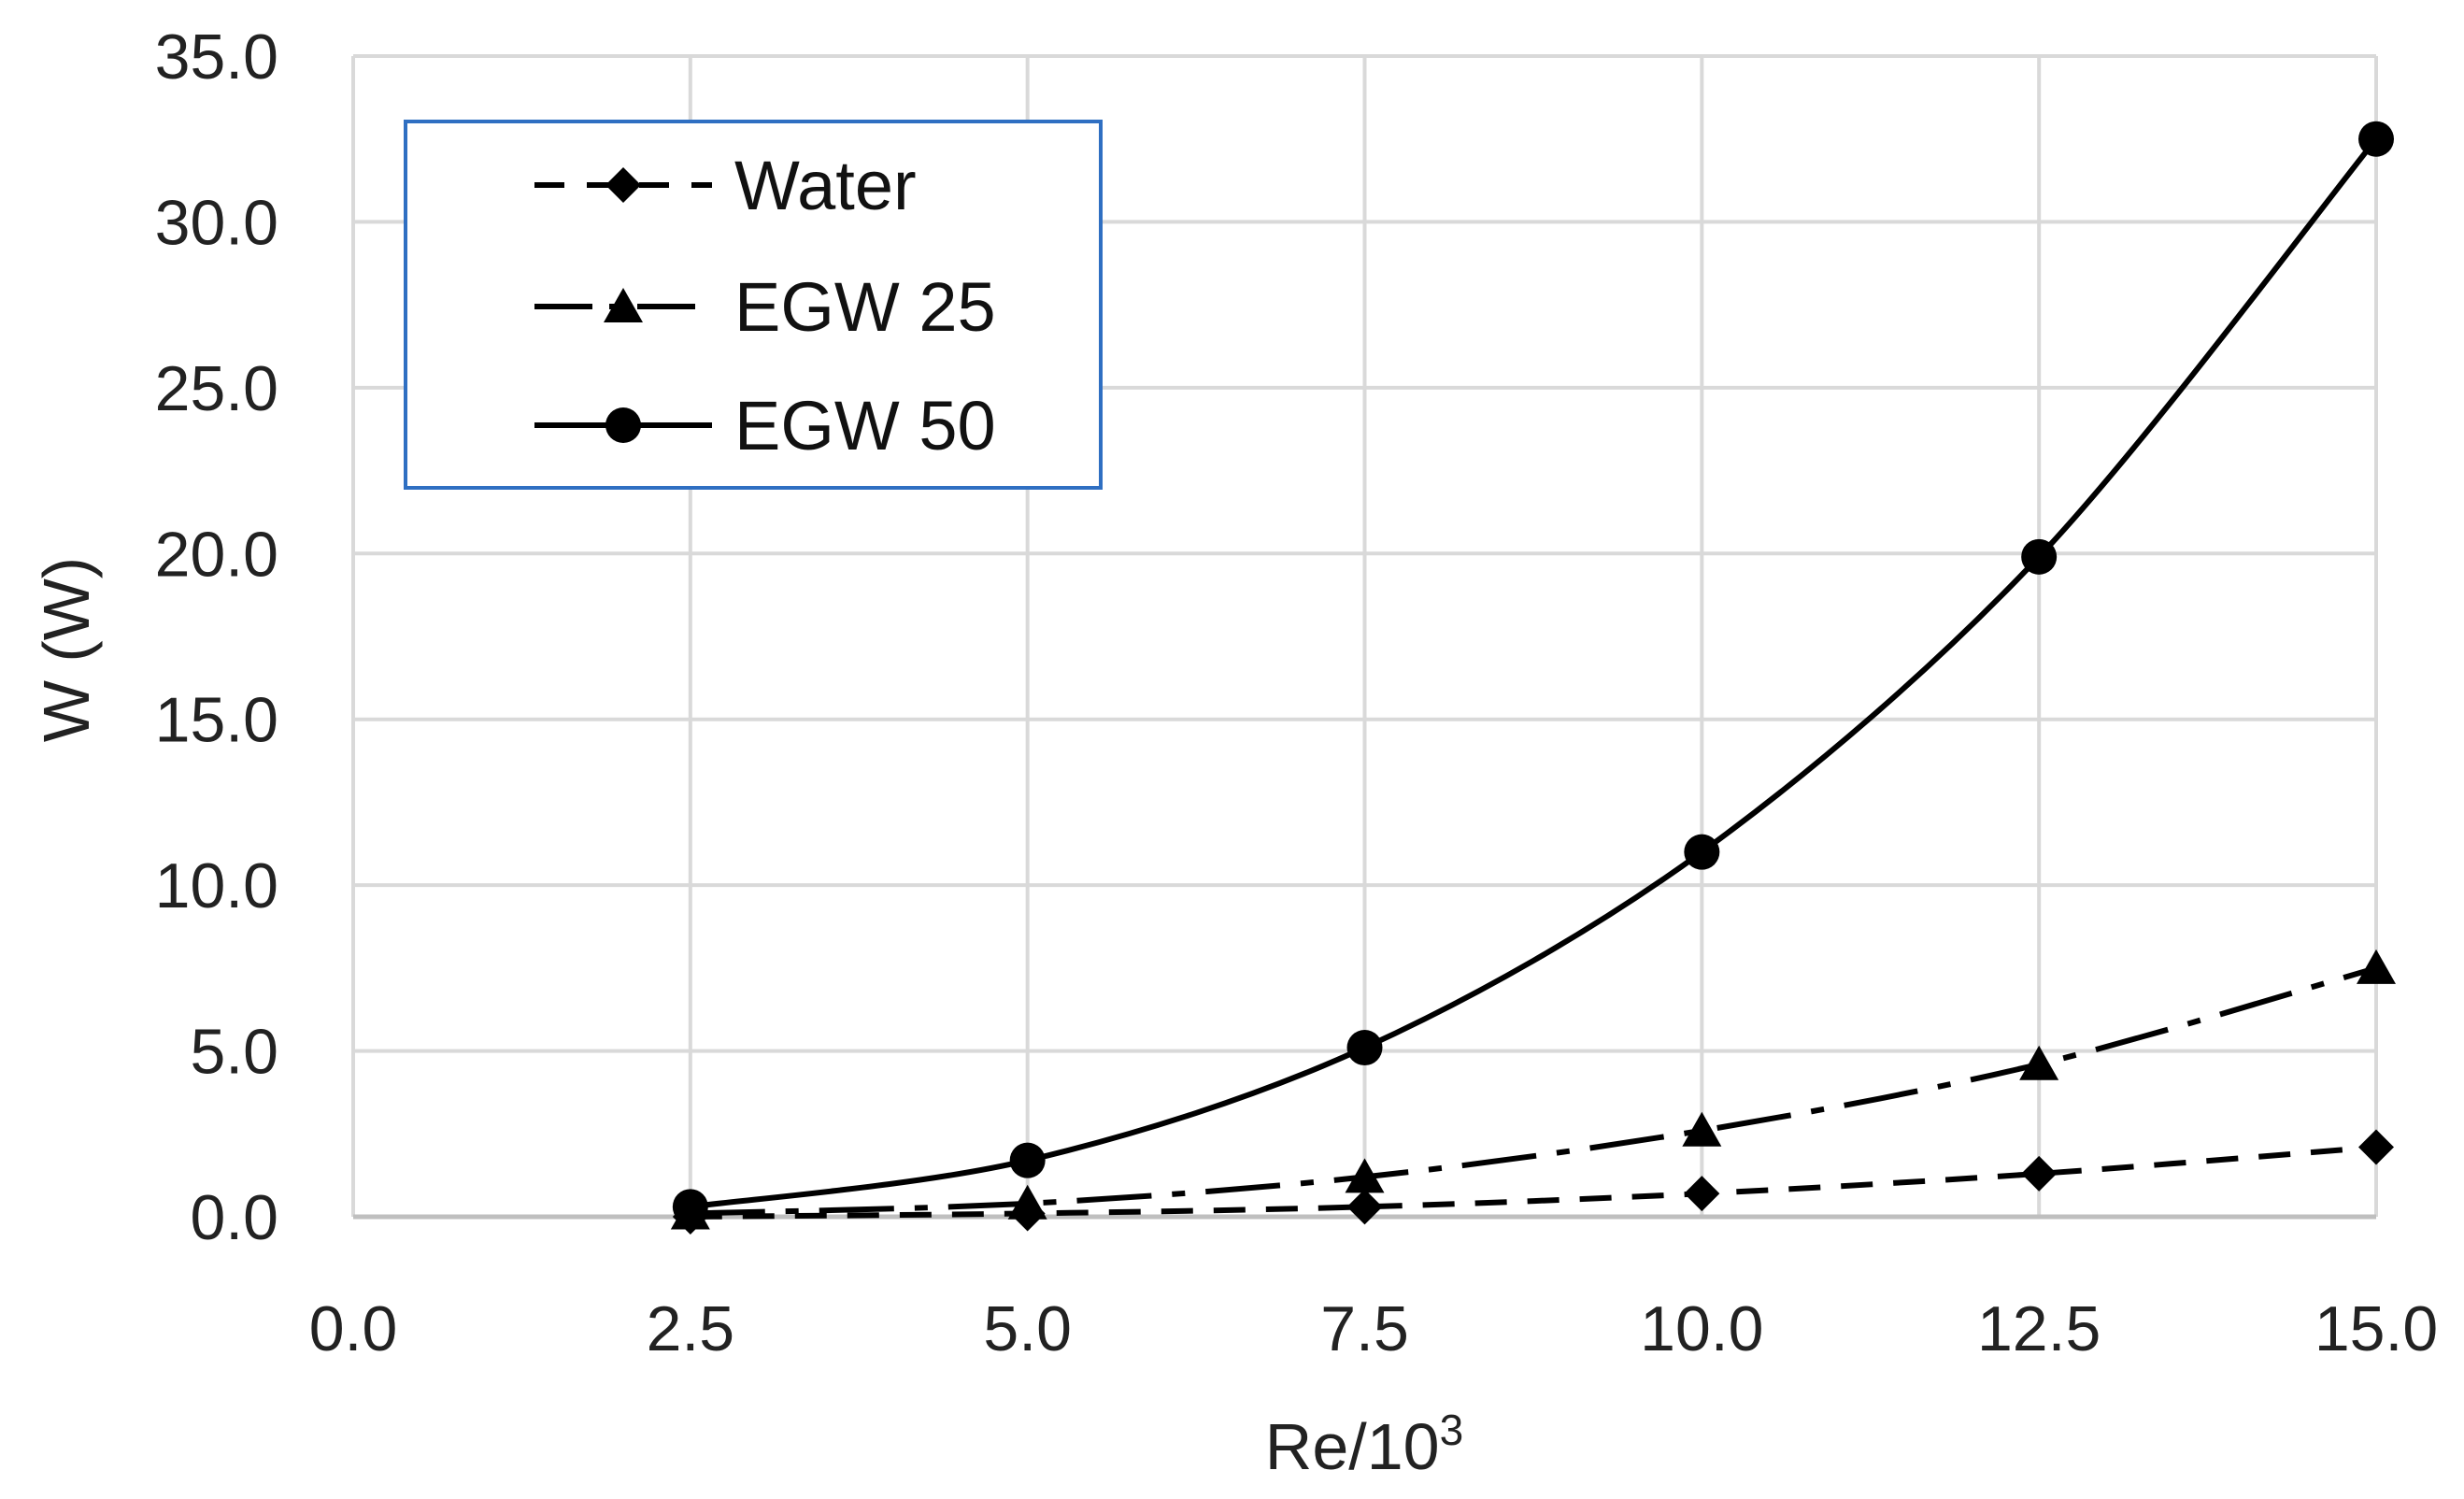 This screenshot has width=2464, height=1499. What do you see at coordinates (216, 885) in the screenshot?
I see `y-tick-label: 10.0` at bounding box center [216, 885].